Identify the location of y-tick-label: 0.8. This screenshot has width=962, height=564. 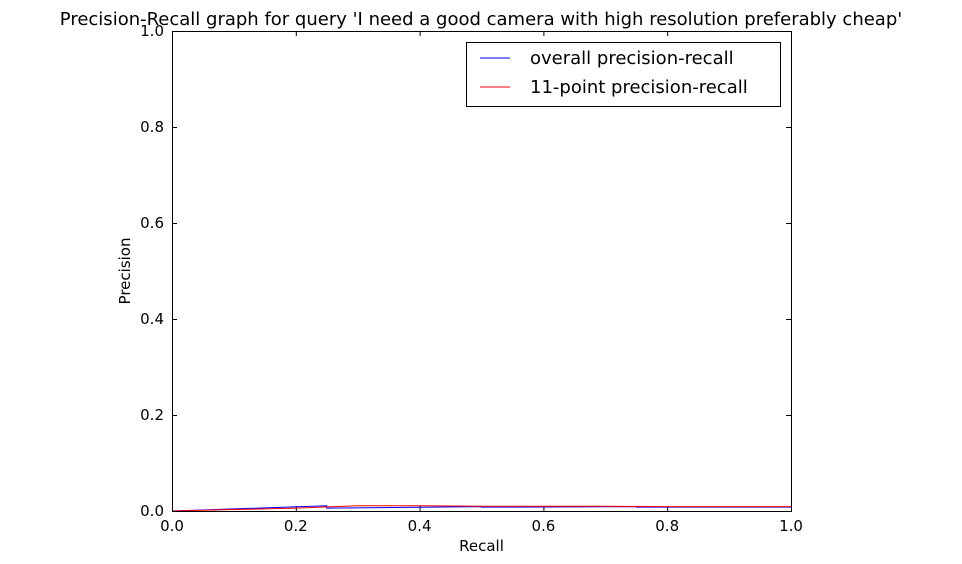
(152, 127).